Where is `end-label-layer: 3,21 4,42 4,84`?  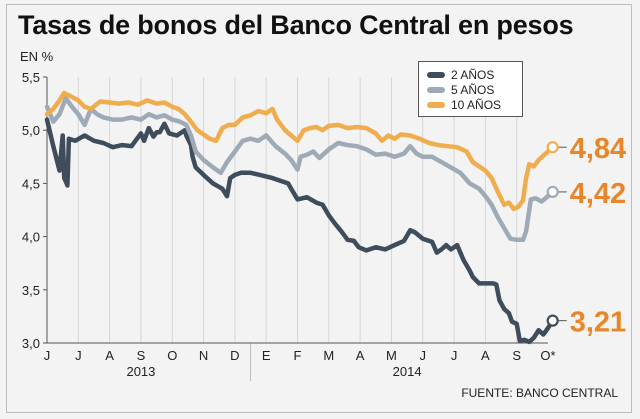 end-label-layer: 3,21 4,42 4,84 is located at coordinates (586, 236).